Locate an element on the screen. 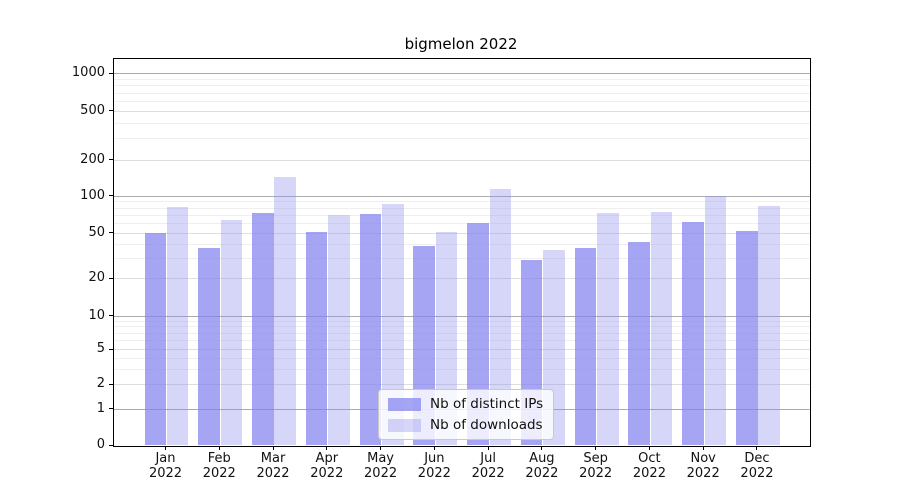 This screenshot has height=500, width=900. legend-swatch-nb-of-distinct-ips is located at coordinates (404, 404).